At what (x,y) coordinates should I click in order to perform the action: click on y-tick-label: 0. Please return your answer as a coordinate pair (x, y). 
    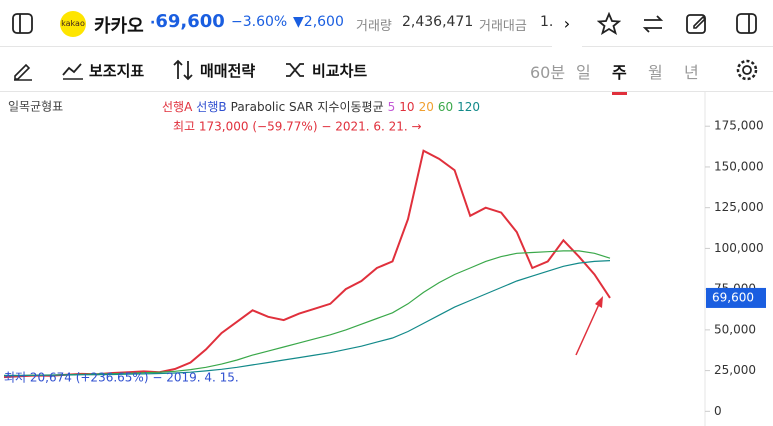
    Looking at the image, I should click on (718, 411).